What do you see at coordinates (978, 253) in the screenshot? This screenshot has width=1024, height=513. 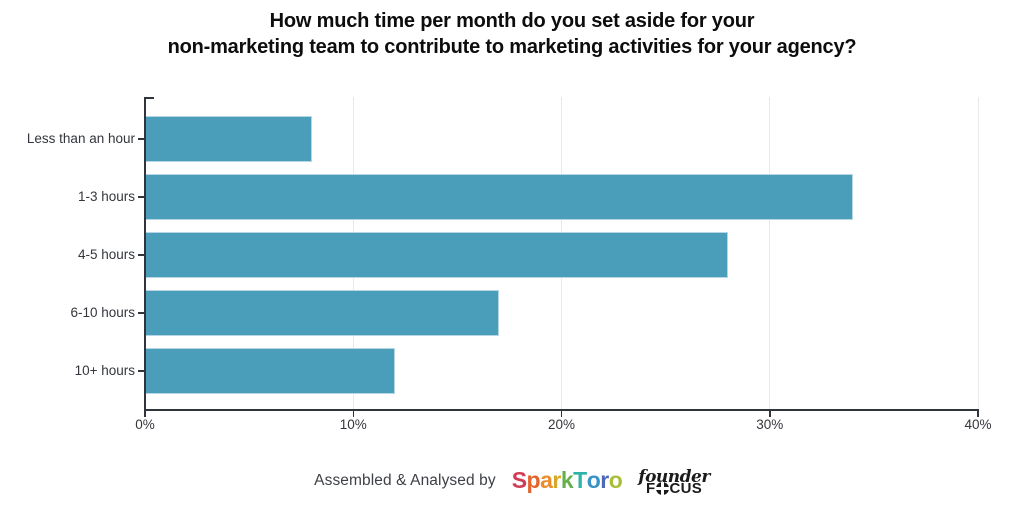 I see `gridline-40%` at bounding box center [978, 253].